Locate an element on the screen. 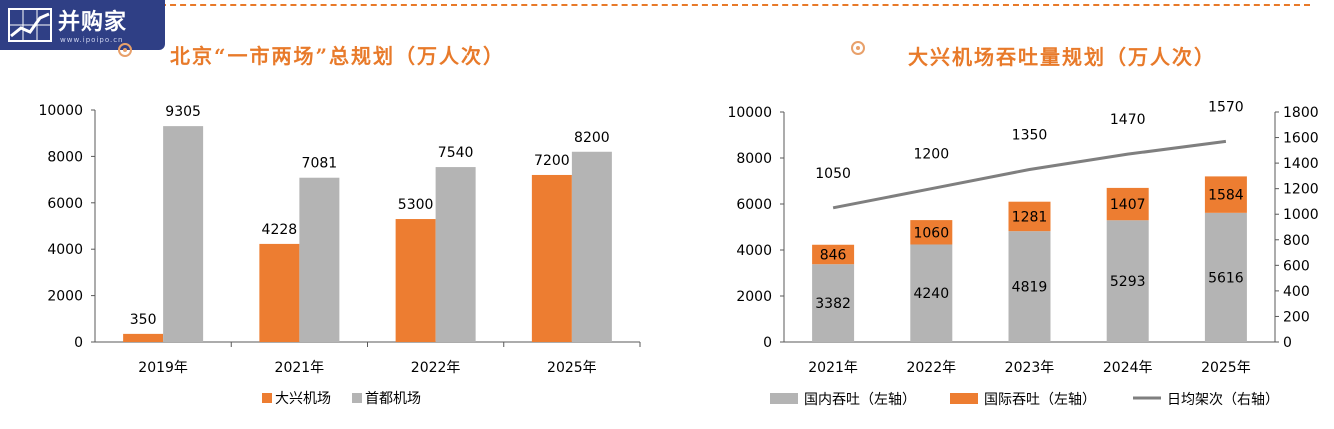 The image size is (1334, 429). y2-tick-label: 600 is located at coordinates (1296, 266).